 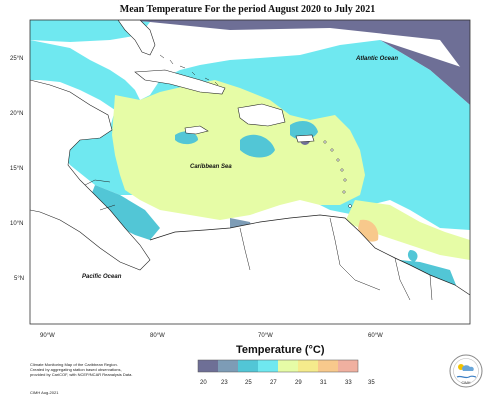 I want to click on legend-tick: 29, so click(x=298, y=383).